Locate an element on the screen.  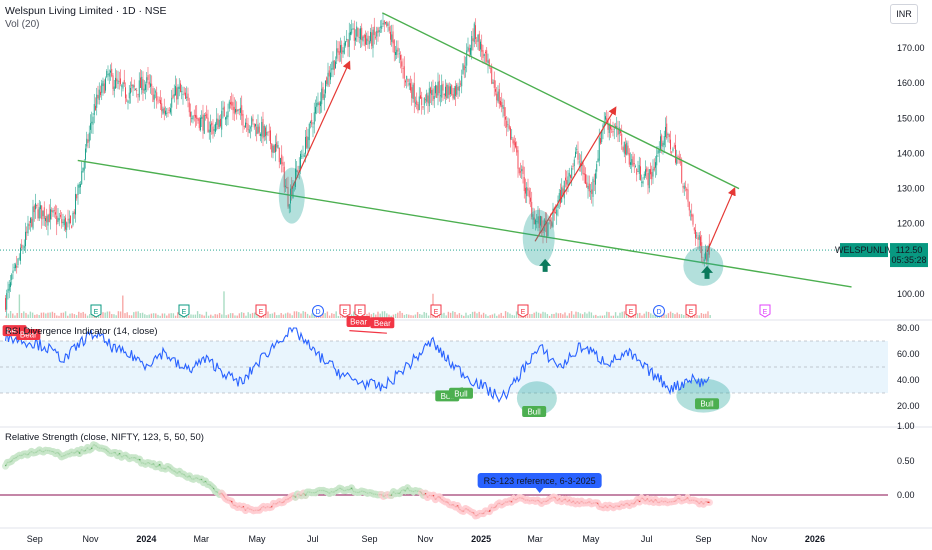
x-axis-tick-label: 2024 is located at coordinates (146, 539).